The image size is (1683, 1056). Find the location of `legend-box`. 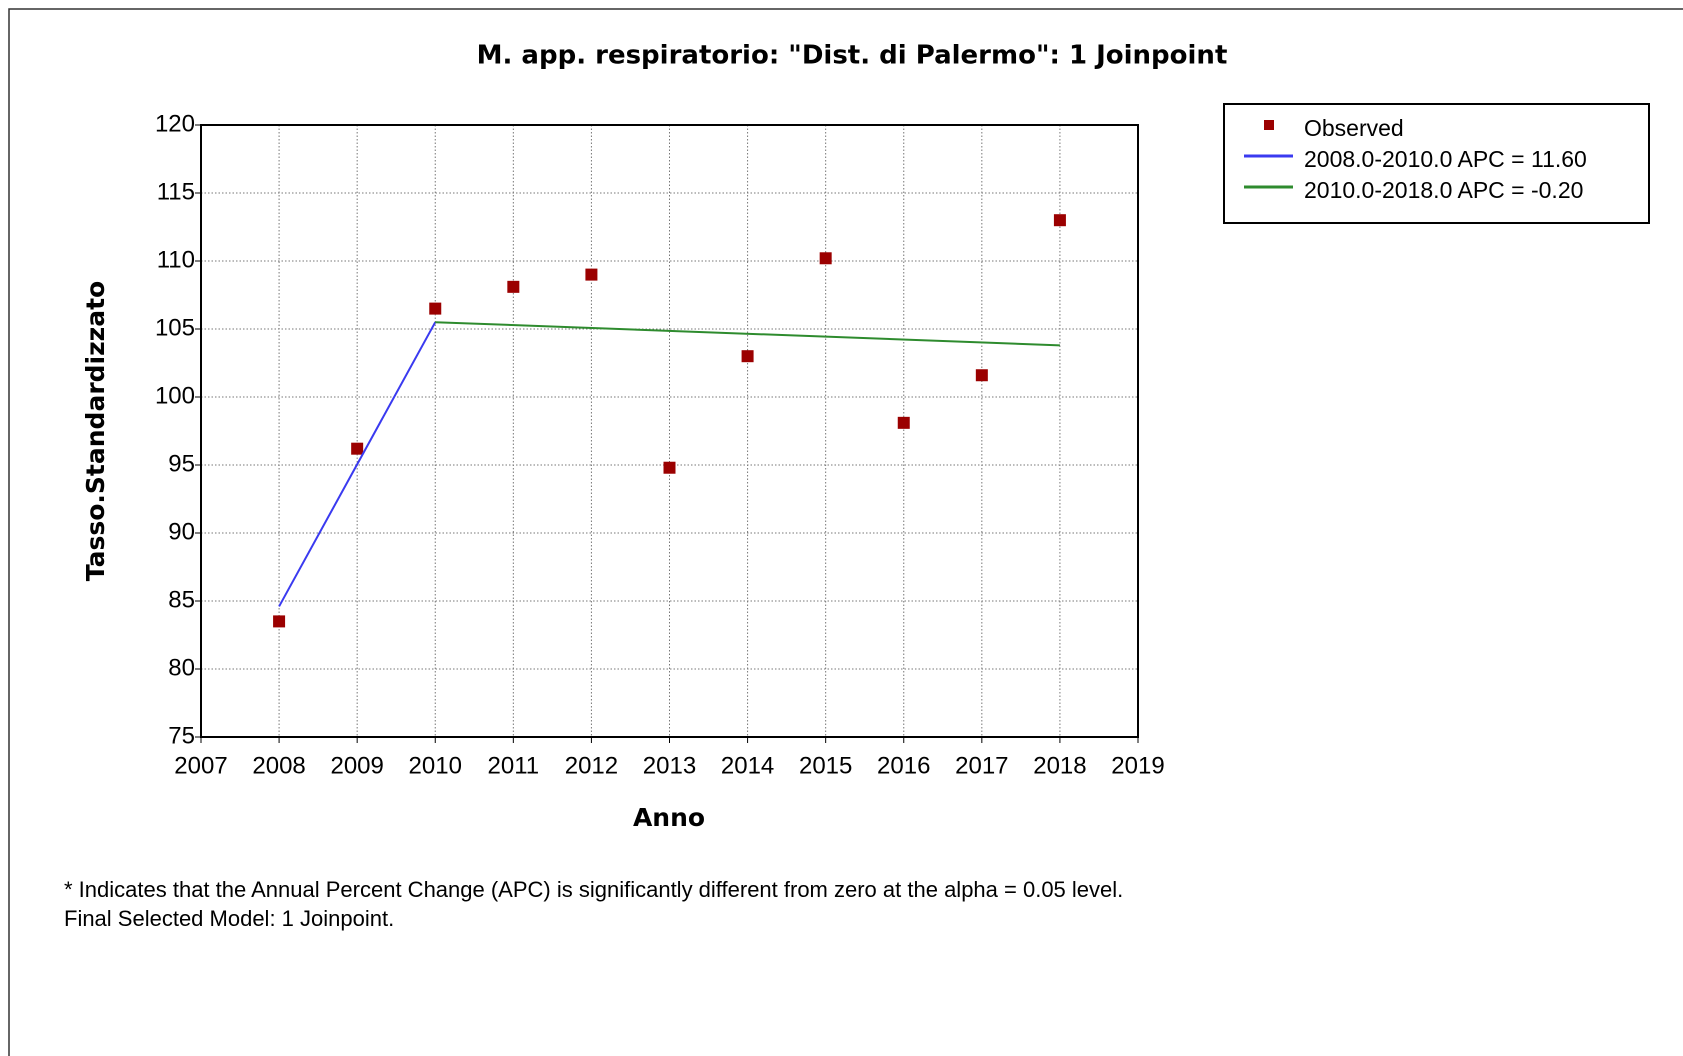

legend-box is located at coordinates (1436, 163).